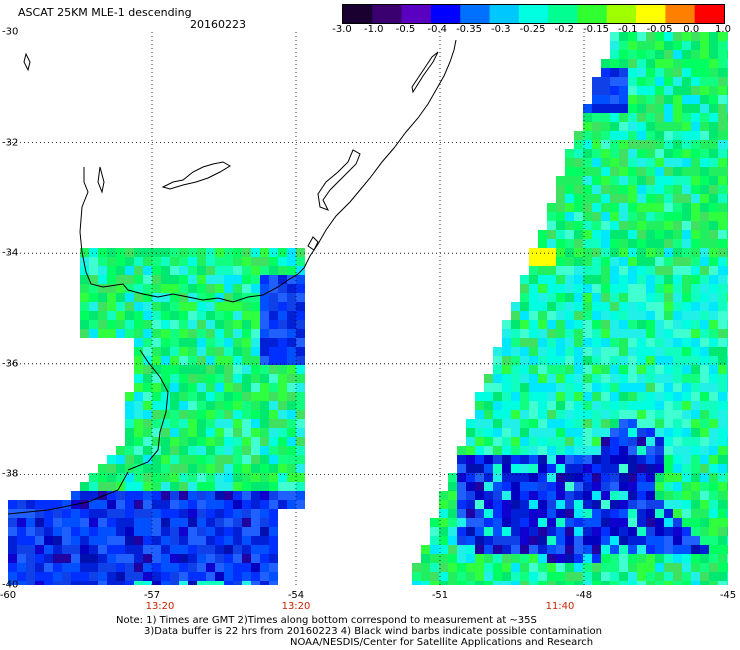 The width and height of the screenshot is (740, 650). Describe the element at coordinates (504, 14) in the screenshot. I see `color-scale-swatch` at that location.